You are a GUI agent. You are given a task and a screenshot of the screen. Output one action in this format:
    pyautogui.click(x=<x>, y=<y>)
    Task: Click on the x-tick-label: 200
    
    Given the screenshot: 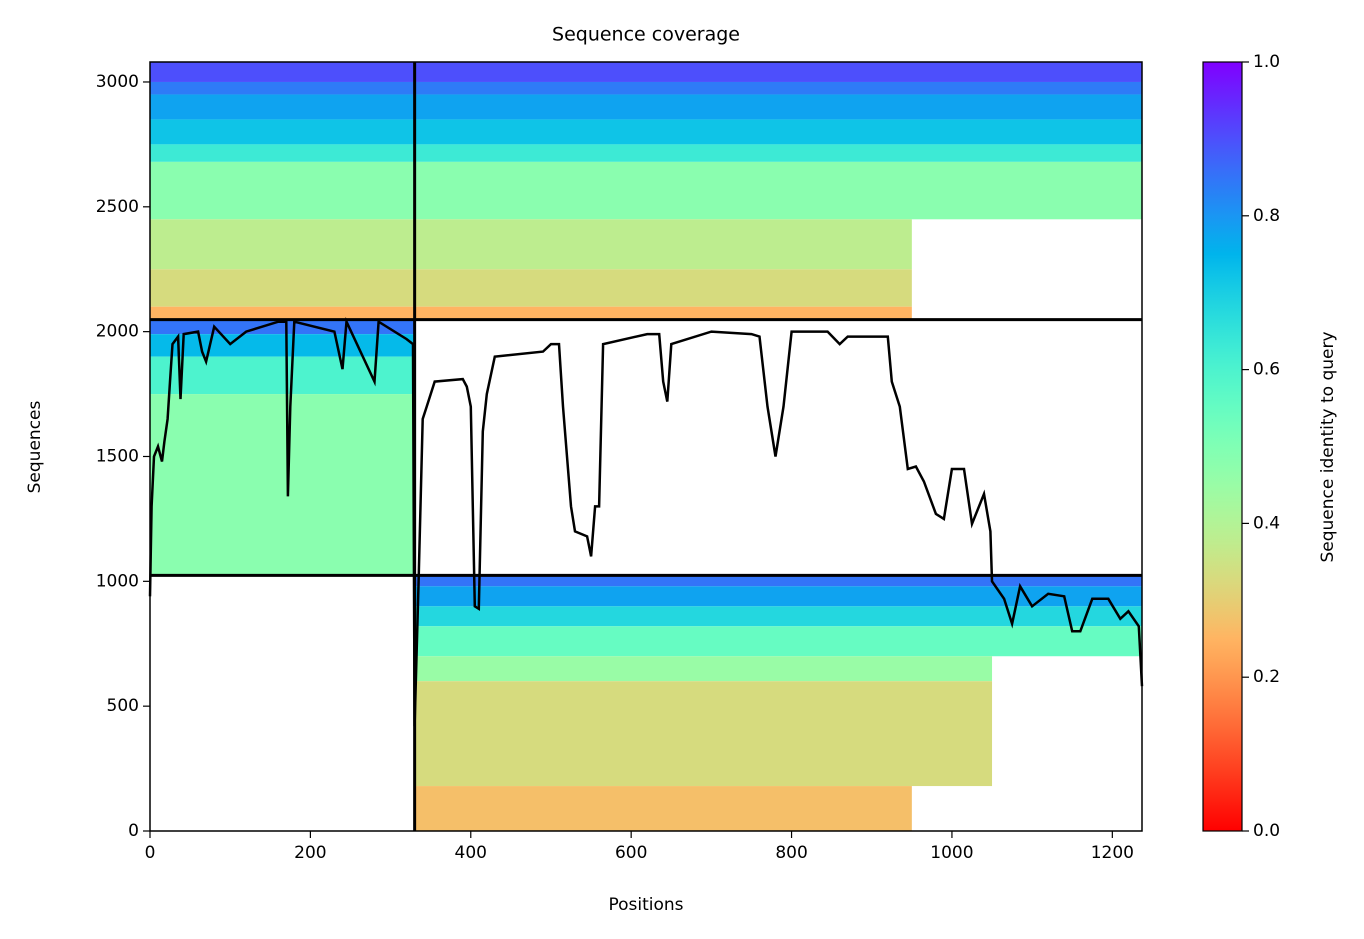 What is the action you would take?
    pyautogui.click(x=310, y=853)
    